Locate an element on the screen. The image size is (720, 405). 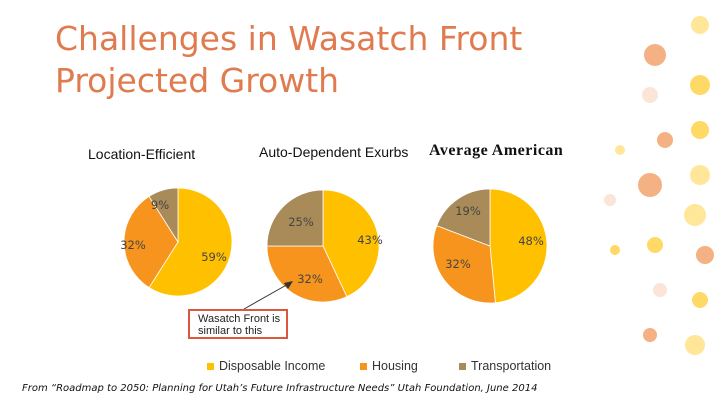
pie-title-location-efficient: Location-Efficient is located at coordinates (142, 154).